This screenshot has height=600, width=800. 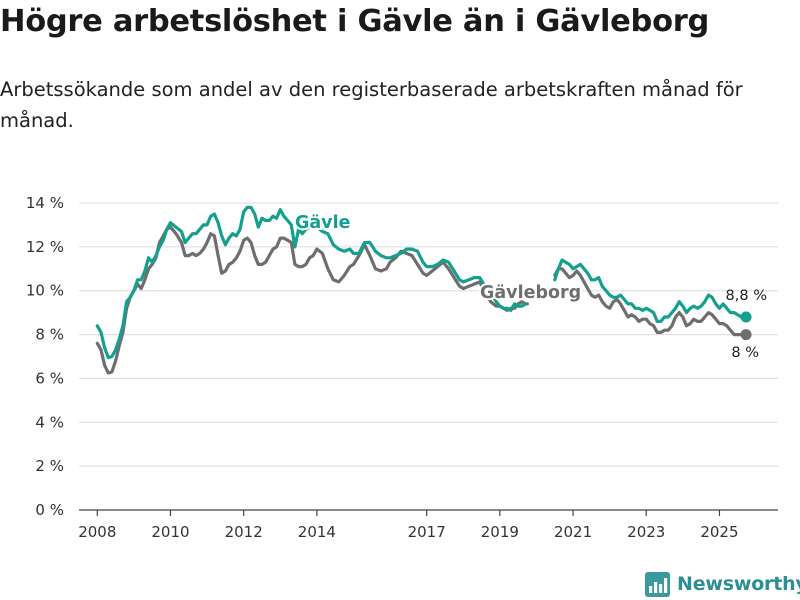 What do you see at coordinates (49, 422) in the screenshot?
I see `y-tick-label: 4 %` at bounding box center [49, 422].